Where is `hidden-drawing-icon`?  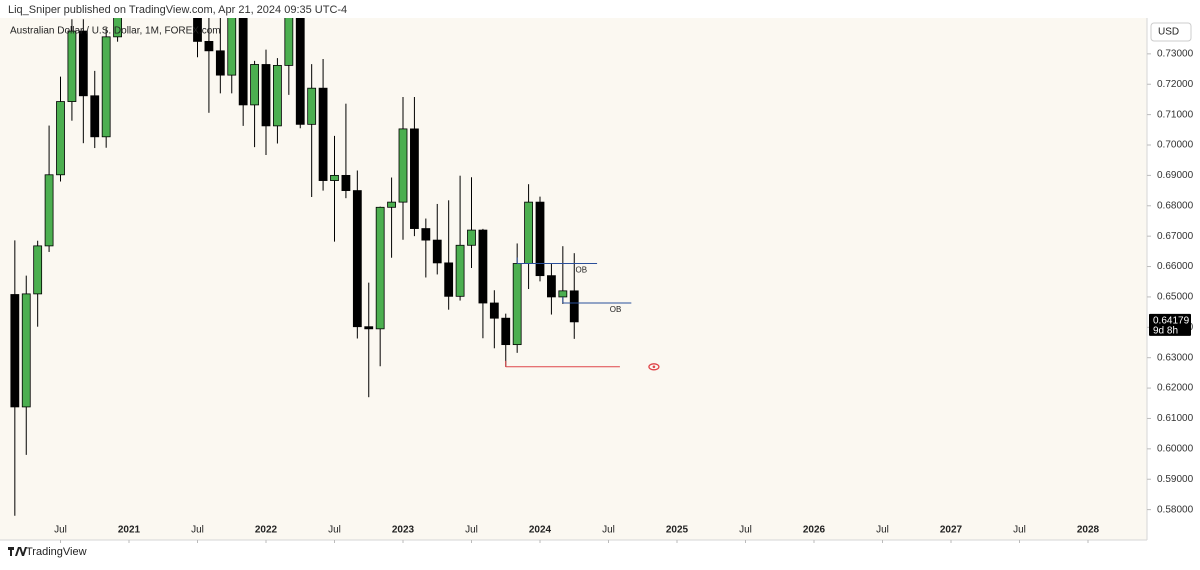
hidden-drawing-icon is located at coordinates (654, 367).